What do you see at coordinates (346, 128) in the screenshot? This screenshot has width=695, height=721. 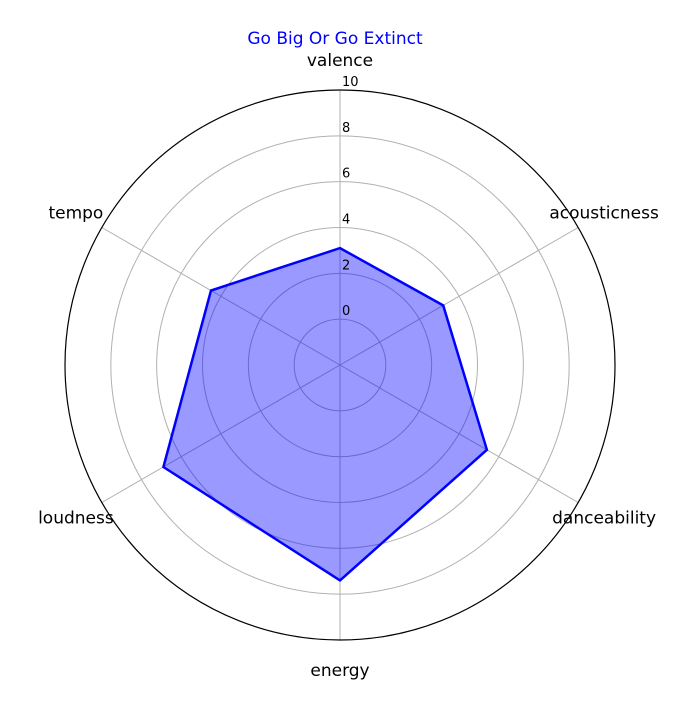 I see `r-tick-label: 8` at bounding box center [346, 128].